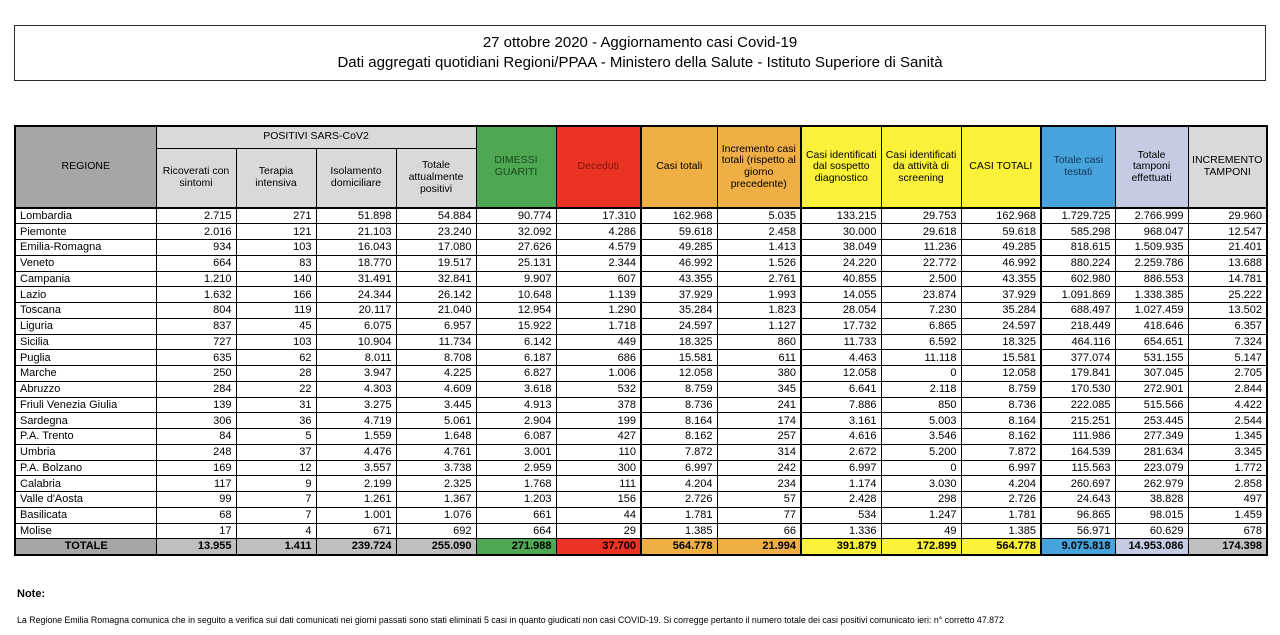  I want to click on cell-deceduti: 427, so click(598, 436).